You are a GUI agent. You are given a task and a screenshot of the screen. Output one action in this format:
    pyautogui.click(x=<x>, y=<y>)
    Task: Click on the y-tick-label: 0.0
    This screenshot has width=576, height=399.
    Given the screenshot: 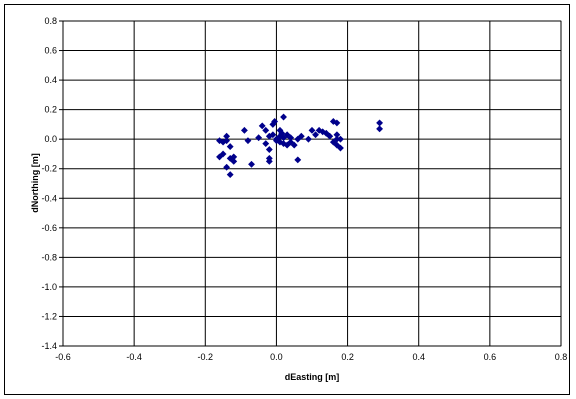 What is the action you would take?
    pyautogui.click(x=50, y=139)
    